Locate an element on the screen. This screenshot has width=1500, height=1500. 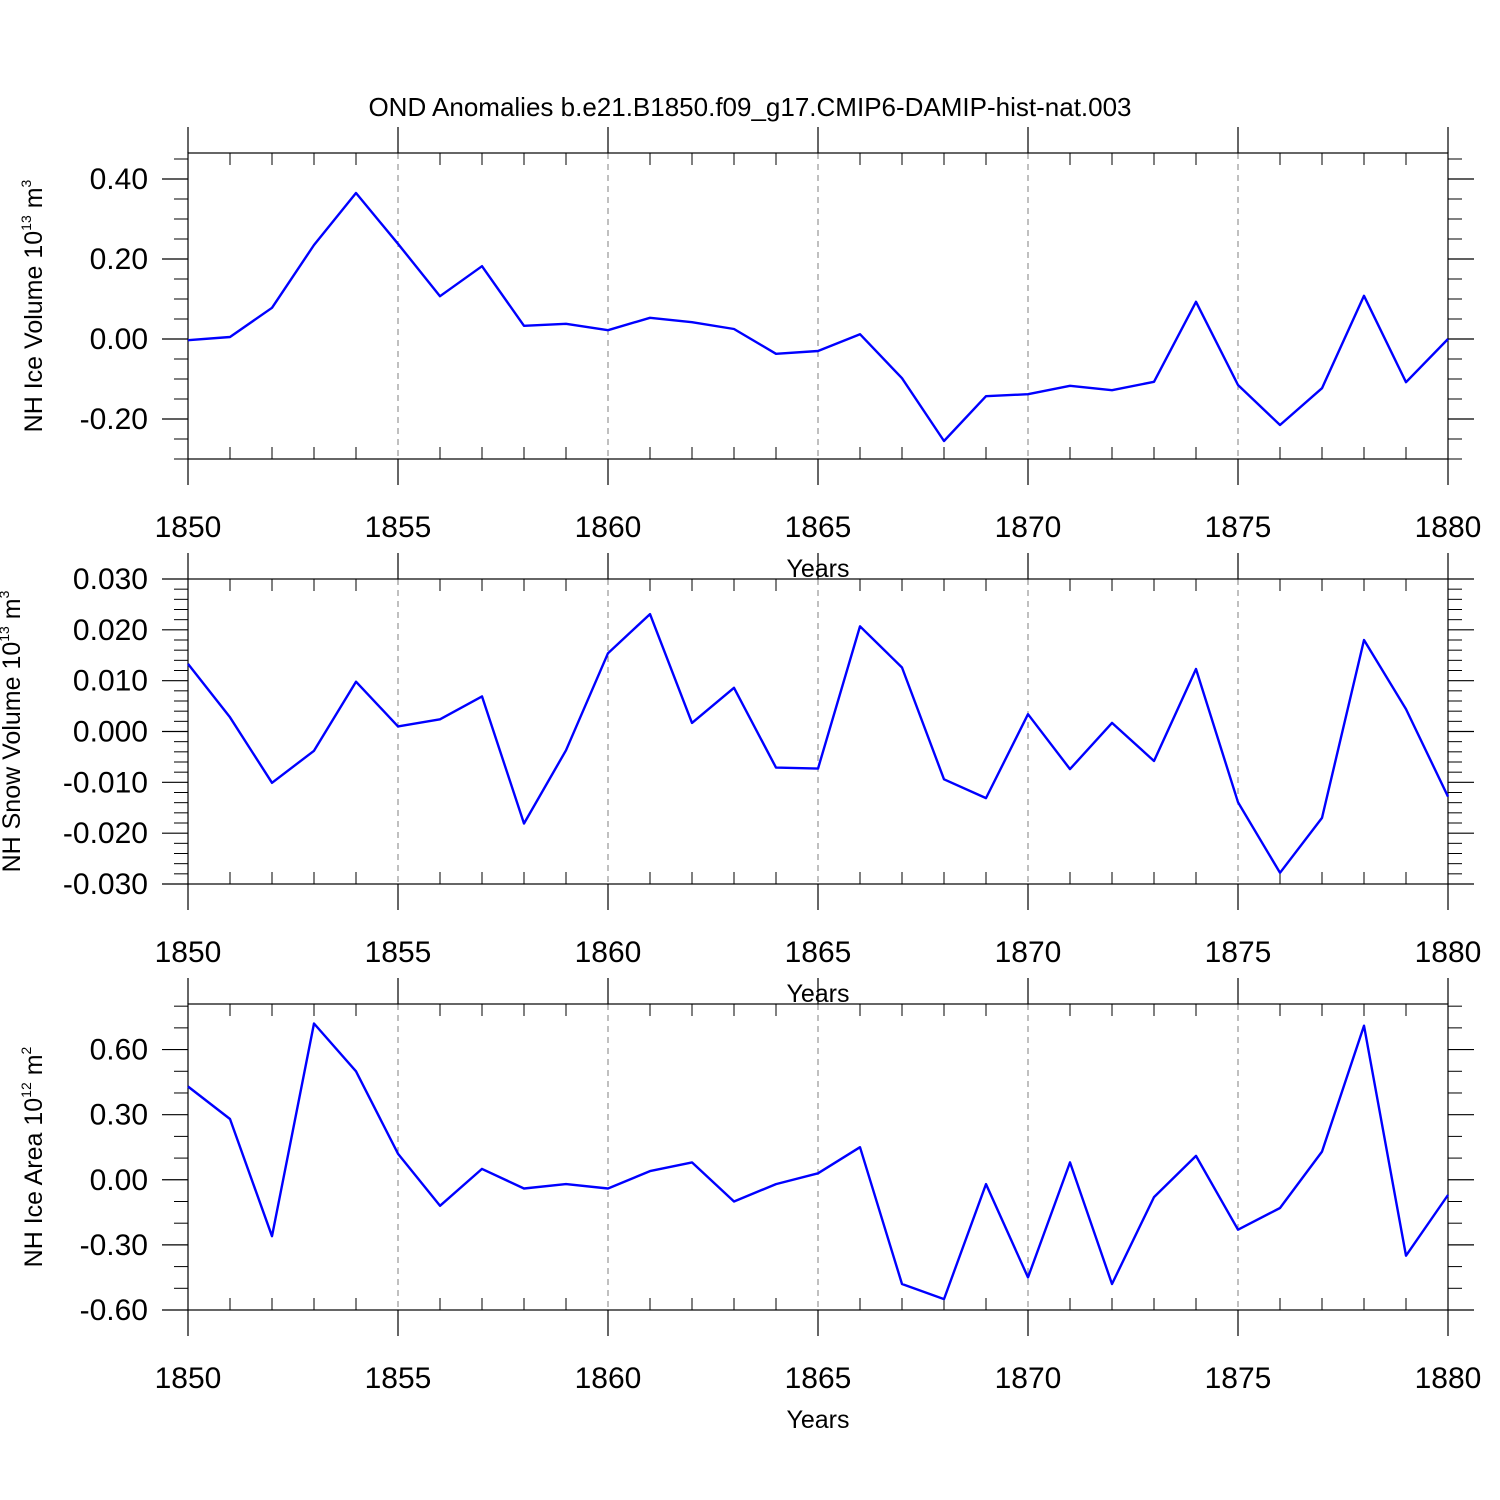
y-tick-label: 0.30 is located at coordinates (119, 1115).